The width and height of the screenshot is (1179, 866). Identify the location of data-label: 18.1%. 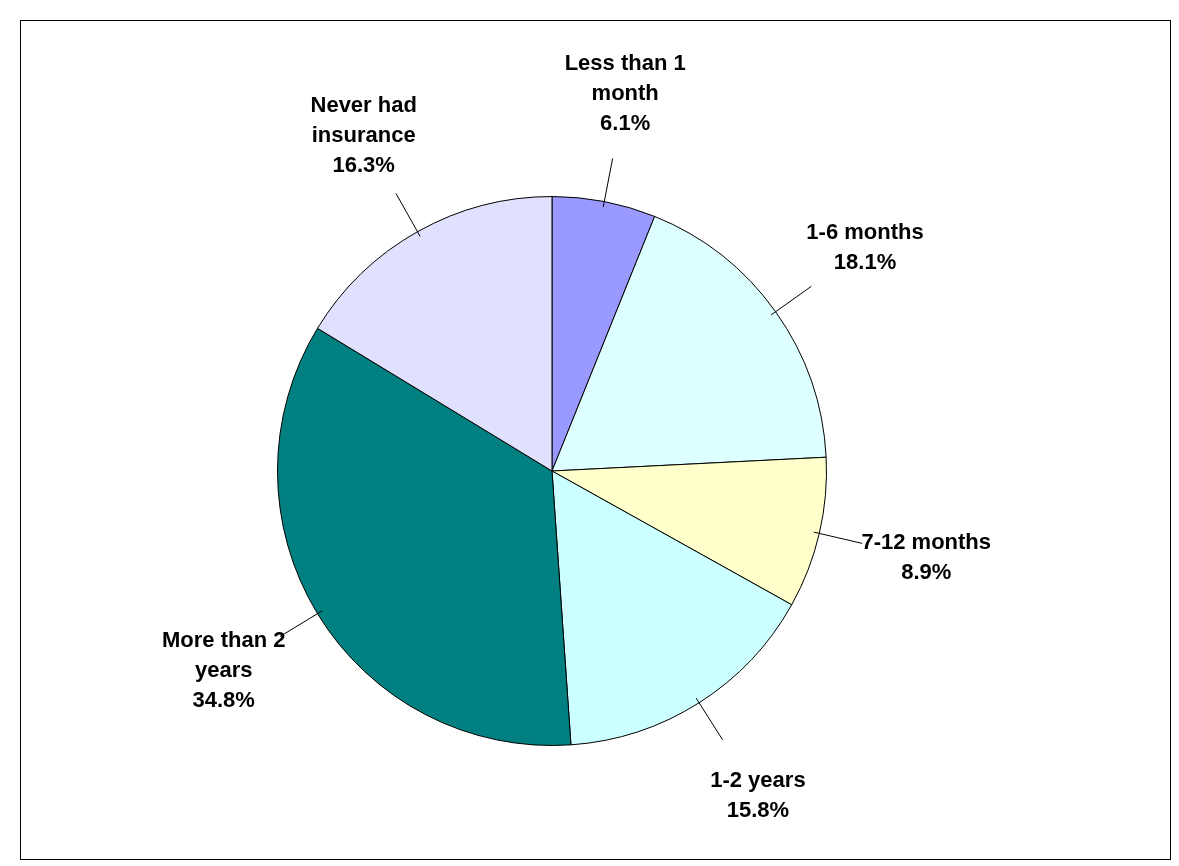
(865, 262).